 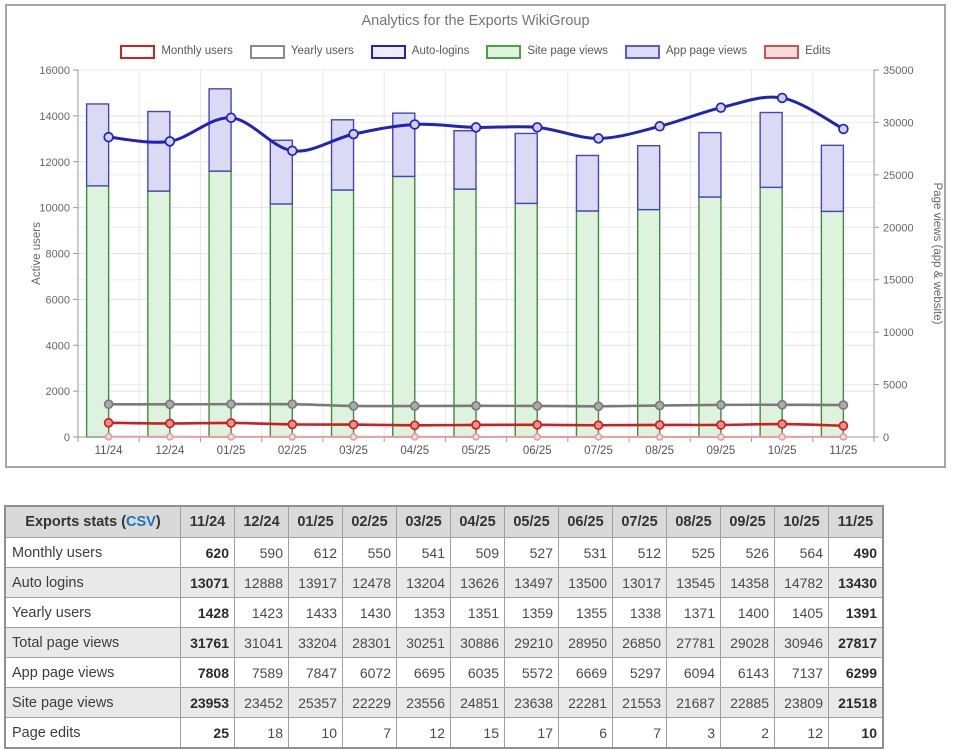 I want to click on svg-text: 35000, so click(x=898, y=71).